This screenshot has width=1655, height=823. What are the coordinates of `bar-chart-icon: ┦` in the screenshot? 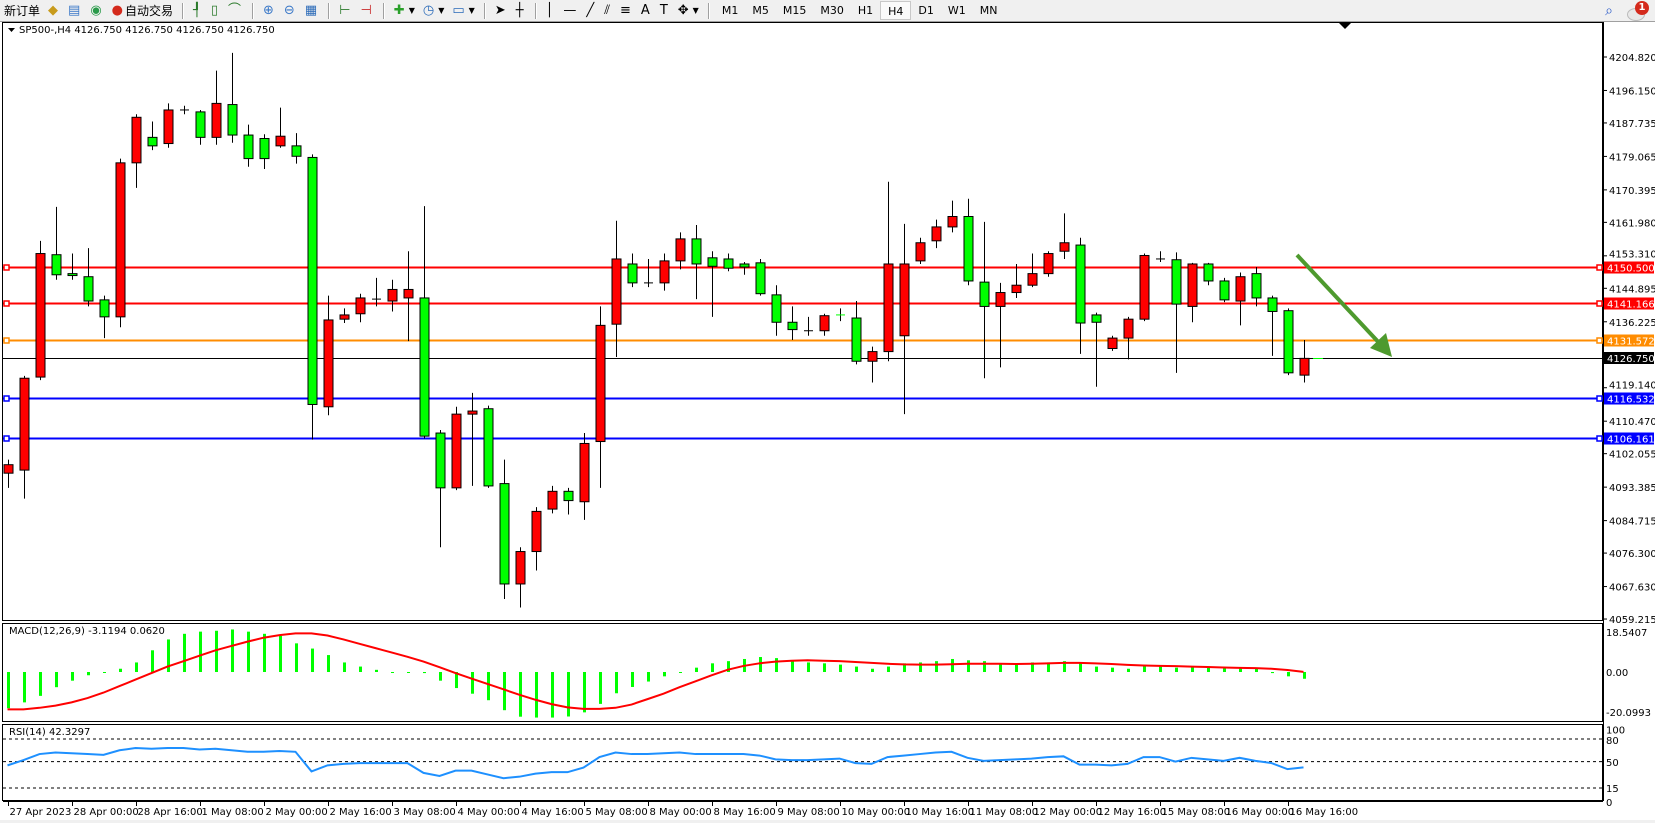 It's located at (197, 10).